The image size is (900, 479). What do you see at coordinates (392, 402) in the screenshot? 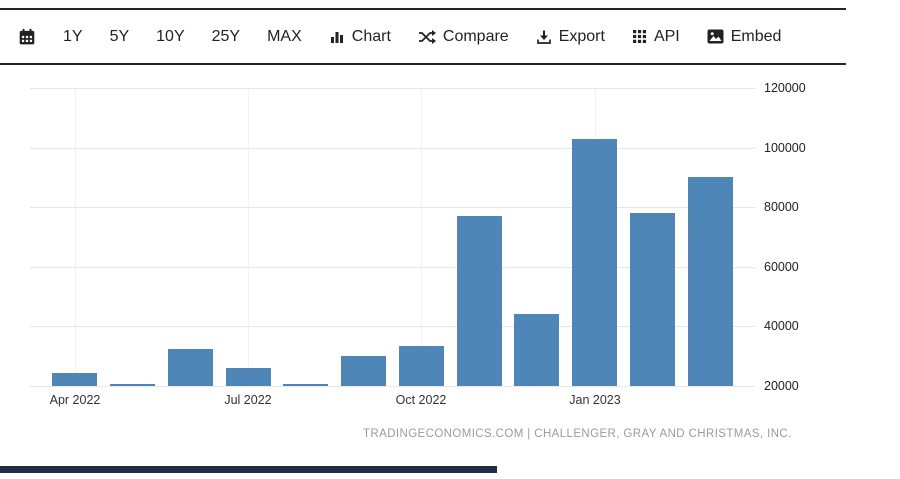
I see `x-axis: Apr 2022 Jul 2022 Oct 2022 Jan 2023` at bounding box center [392, 402].